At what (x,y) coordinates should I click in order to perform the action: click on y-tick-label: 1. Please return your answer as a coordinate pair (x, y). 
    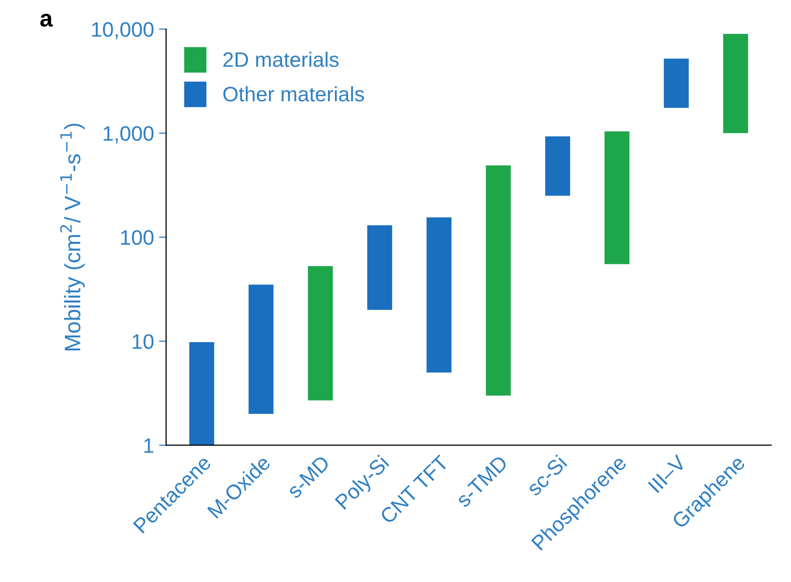
    Looking at the image, I should click on (149, 445).